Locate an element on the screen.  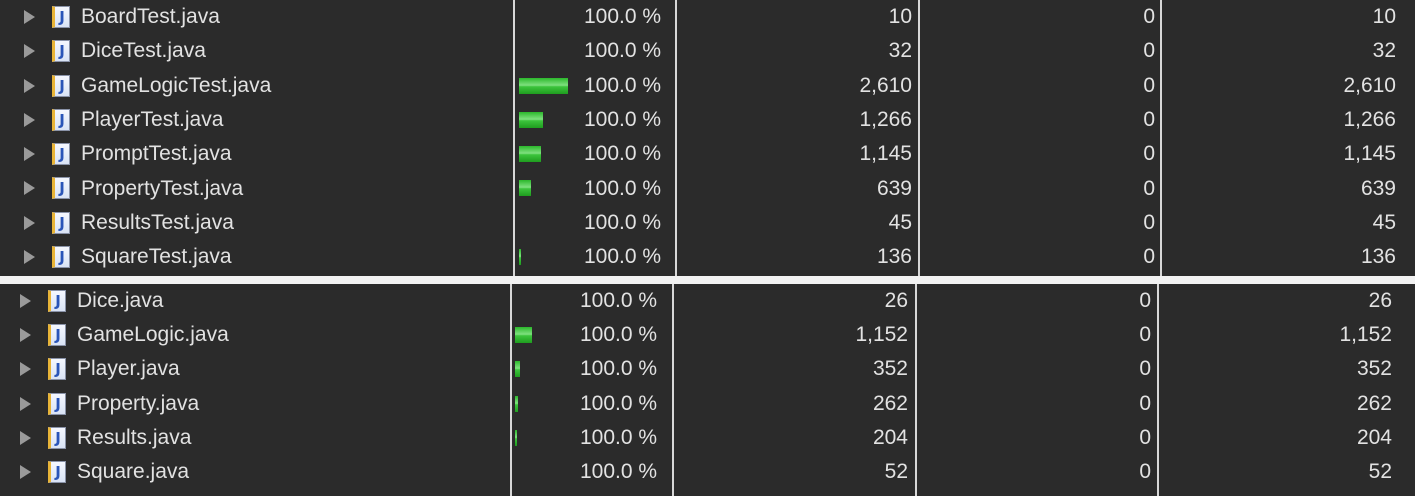
table-row: J Dice.java 100.0 % 26 0 26 is located at coordinates (707, 301).